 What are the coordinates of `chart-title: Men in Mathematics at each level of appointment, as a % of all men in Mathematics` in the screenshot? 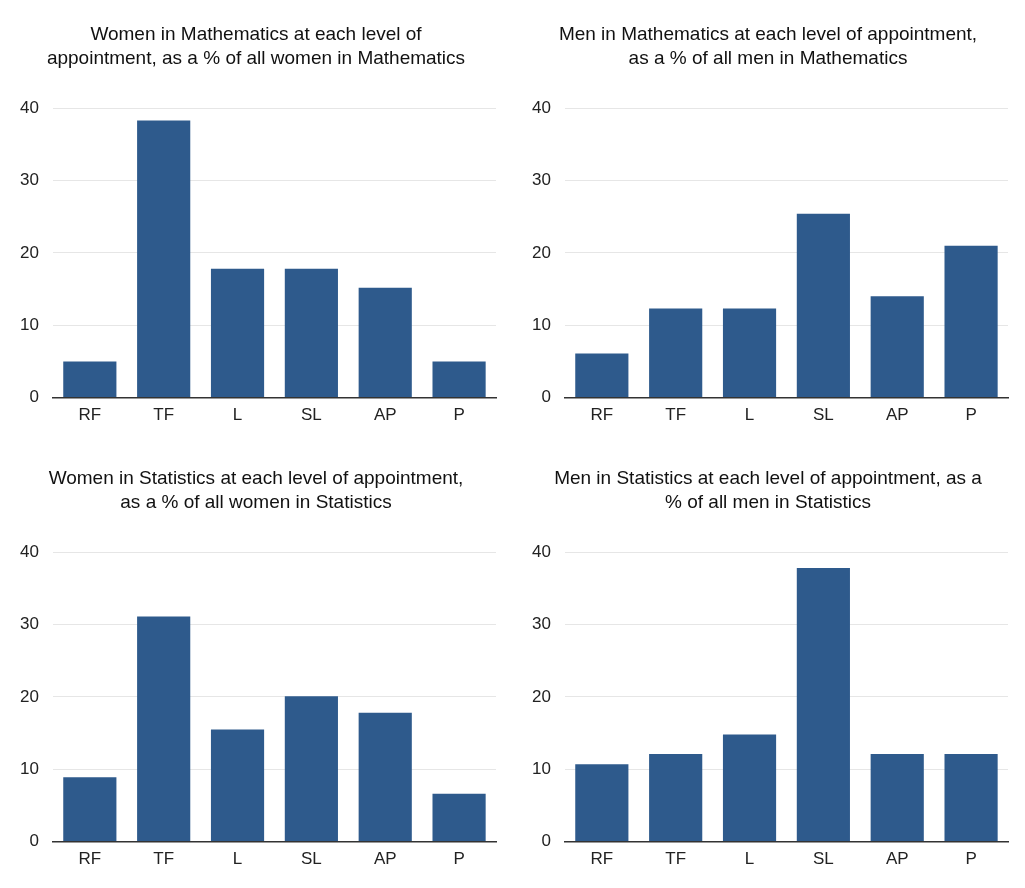 It's located at (768, 46).